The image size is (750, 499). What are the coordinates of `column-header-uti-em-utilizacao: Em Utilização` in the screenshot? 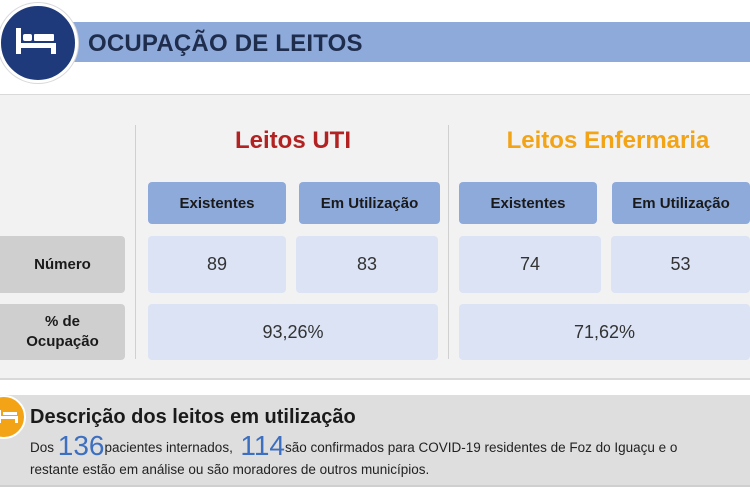 It's located at (369, 203).